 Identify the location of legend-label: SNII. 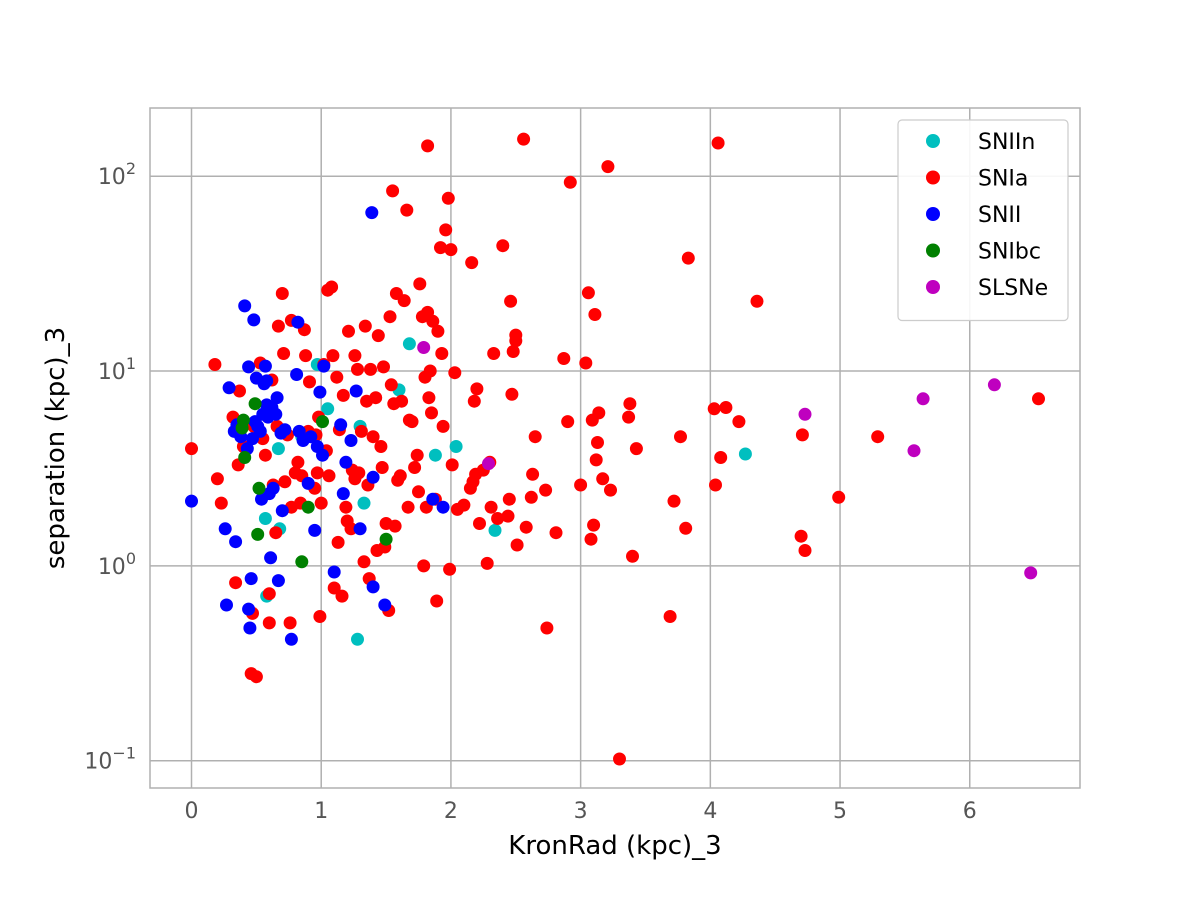
(999, 215).